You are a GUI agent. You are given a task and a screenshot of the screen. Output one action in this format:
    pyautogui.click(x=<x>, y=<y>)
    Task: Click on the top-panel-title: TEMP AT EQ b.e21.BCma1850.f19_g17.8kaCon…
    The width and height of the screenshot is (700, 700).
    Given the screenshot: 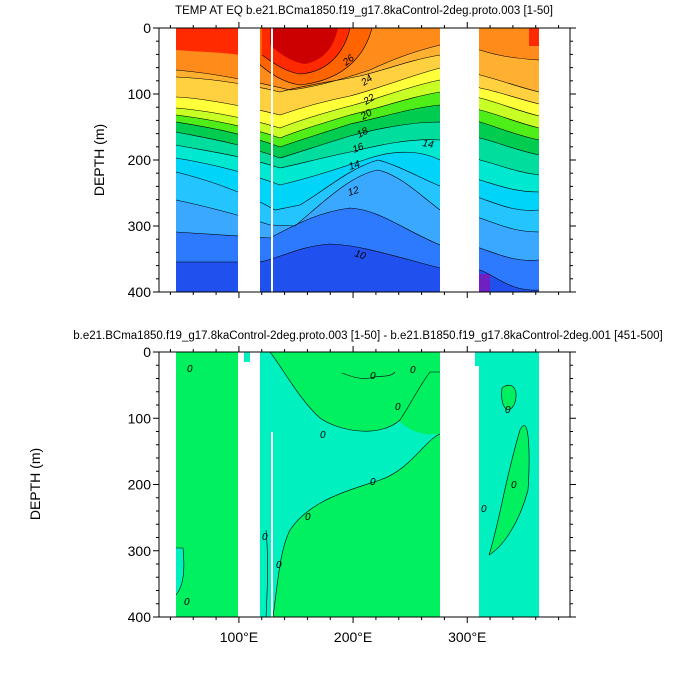 What is the action you would take?
    pyautogui.click(x=364, y=11)
    